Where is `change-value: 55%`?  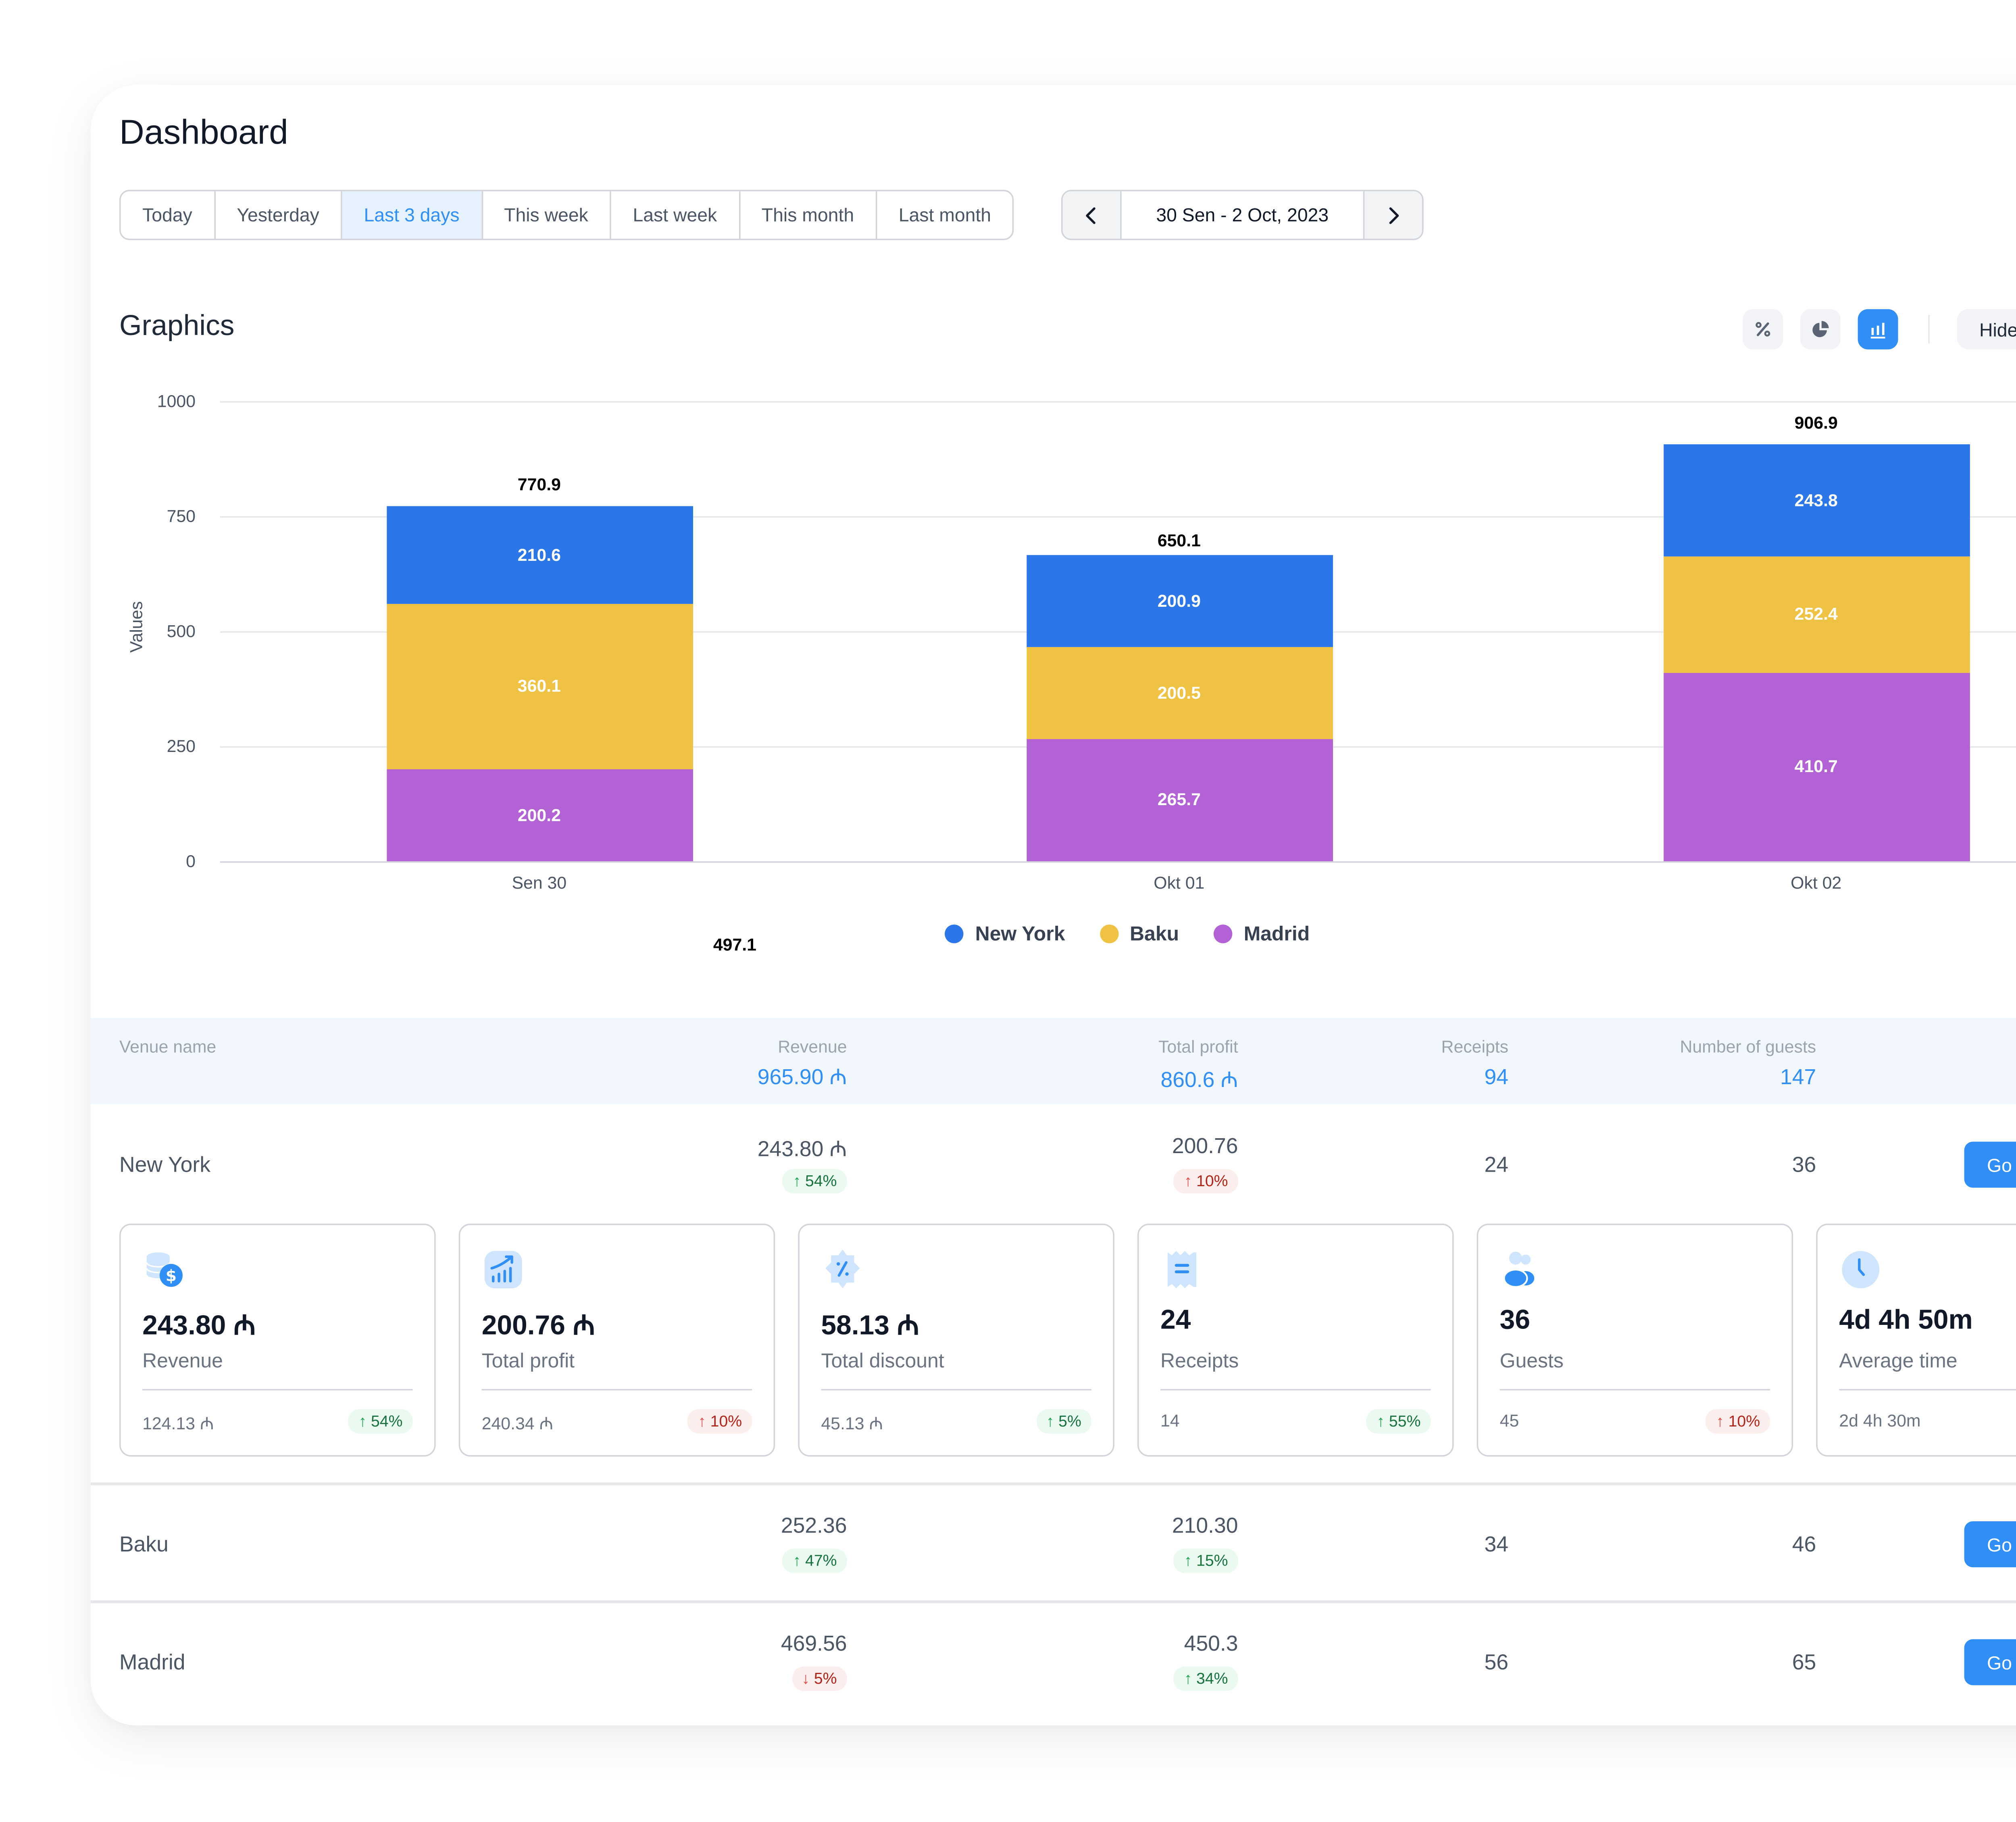
change-value: 55% is located at coordinates (1405, 1421).